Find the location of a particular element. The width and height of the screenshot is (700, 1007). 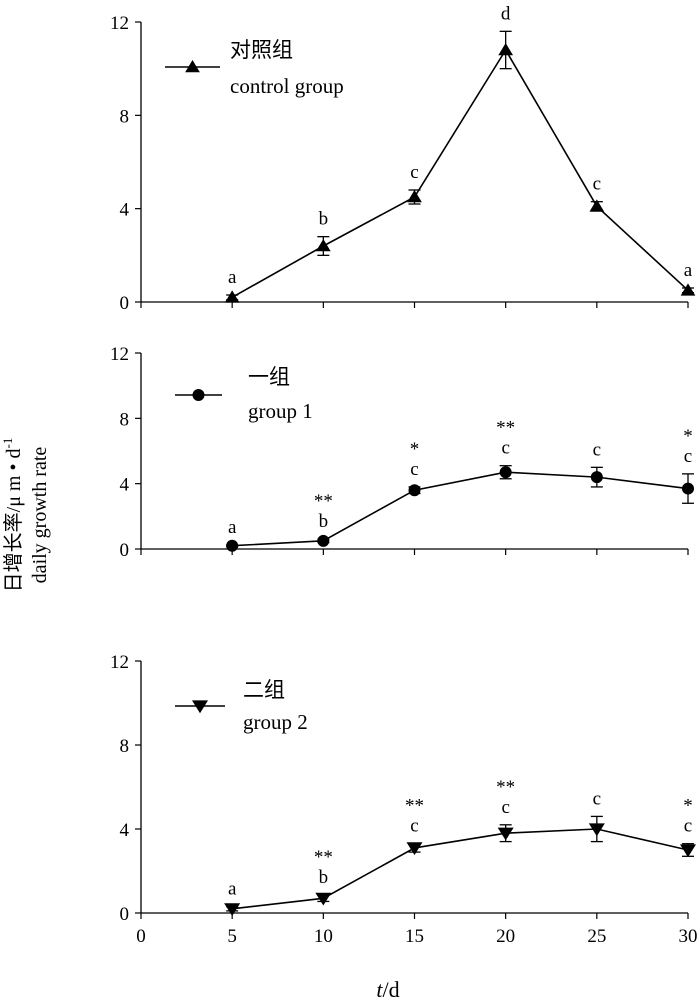

x-tick-label: 5 is located at coordinates (232, 936).